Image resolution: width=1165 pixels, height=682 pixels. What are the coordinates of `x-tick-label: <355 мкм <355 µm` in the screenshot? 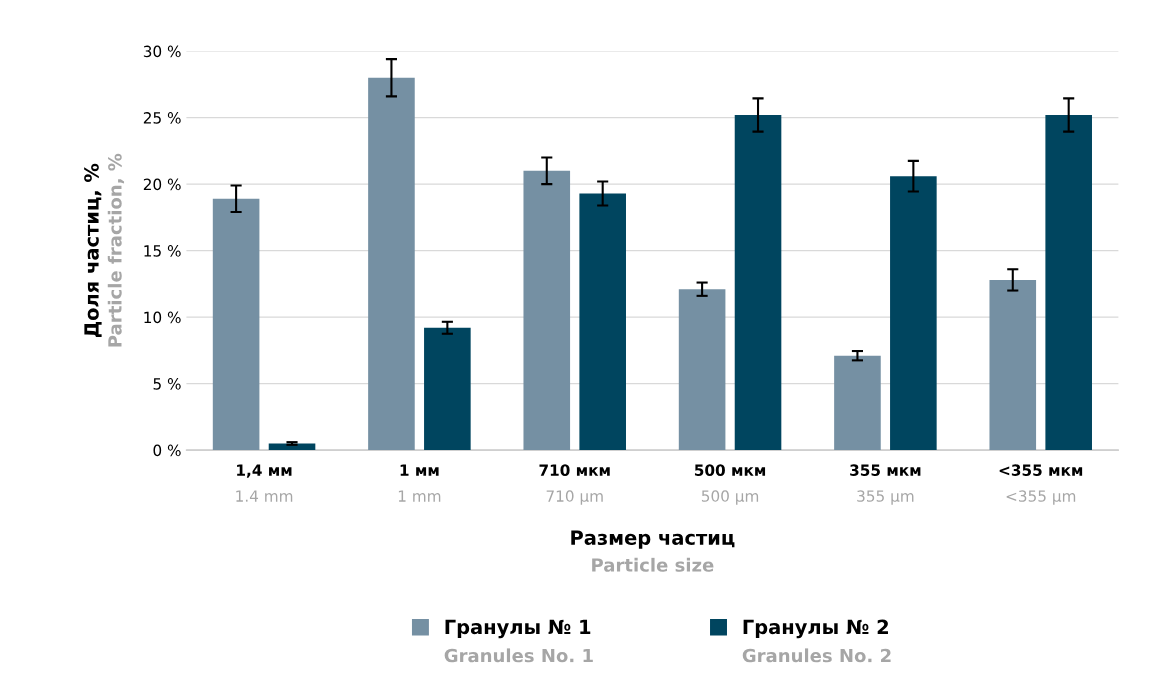 It's located at (1041, 484).